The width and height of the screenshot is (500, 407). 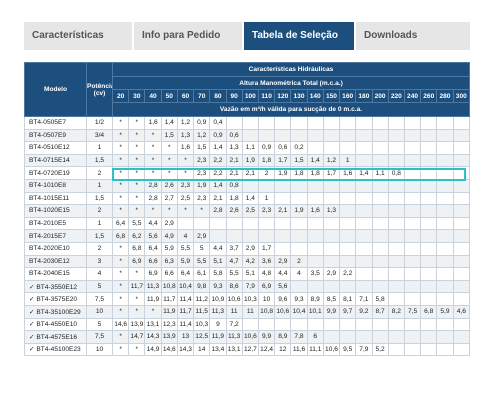 I want to click on tab-tabela-selecao: Tabela de Seleção, so click(x=300, y=36).